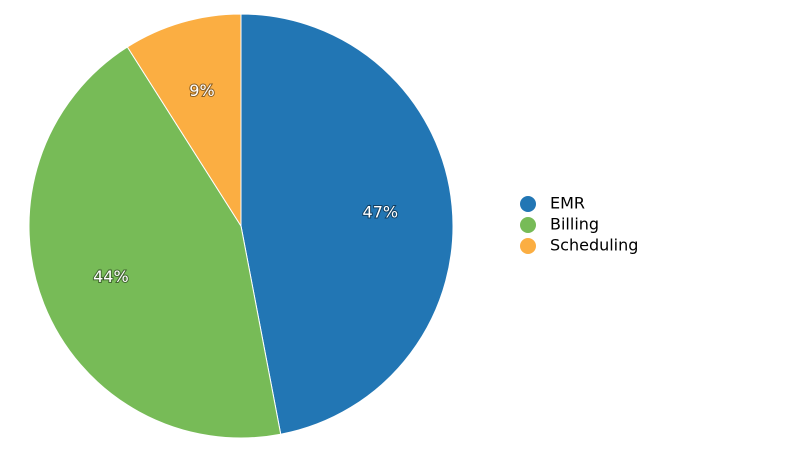 The height and width of the screenshot is (462, 800). I want to click on legend-label: Scheduling, so click(594, 245).